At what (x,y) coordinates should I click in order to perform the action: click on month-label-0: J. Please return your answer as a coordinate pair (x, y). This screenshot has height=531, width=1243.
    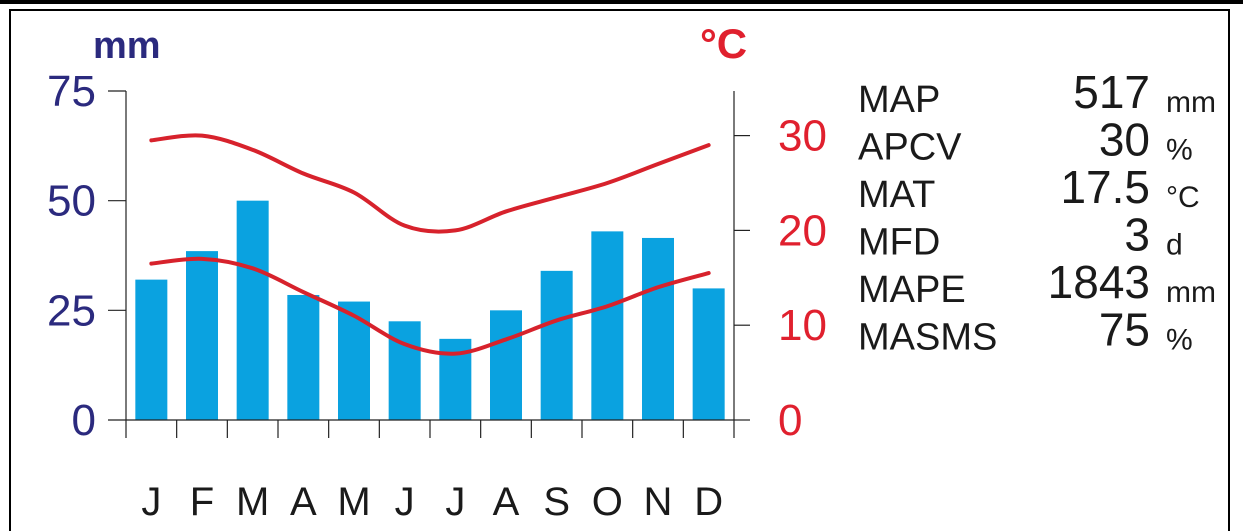
    Looking at the image, I should click on (151, 502).